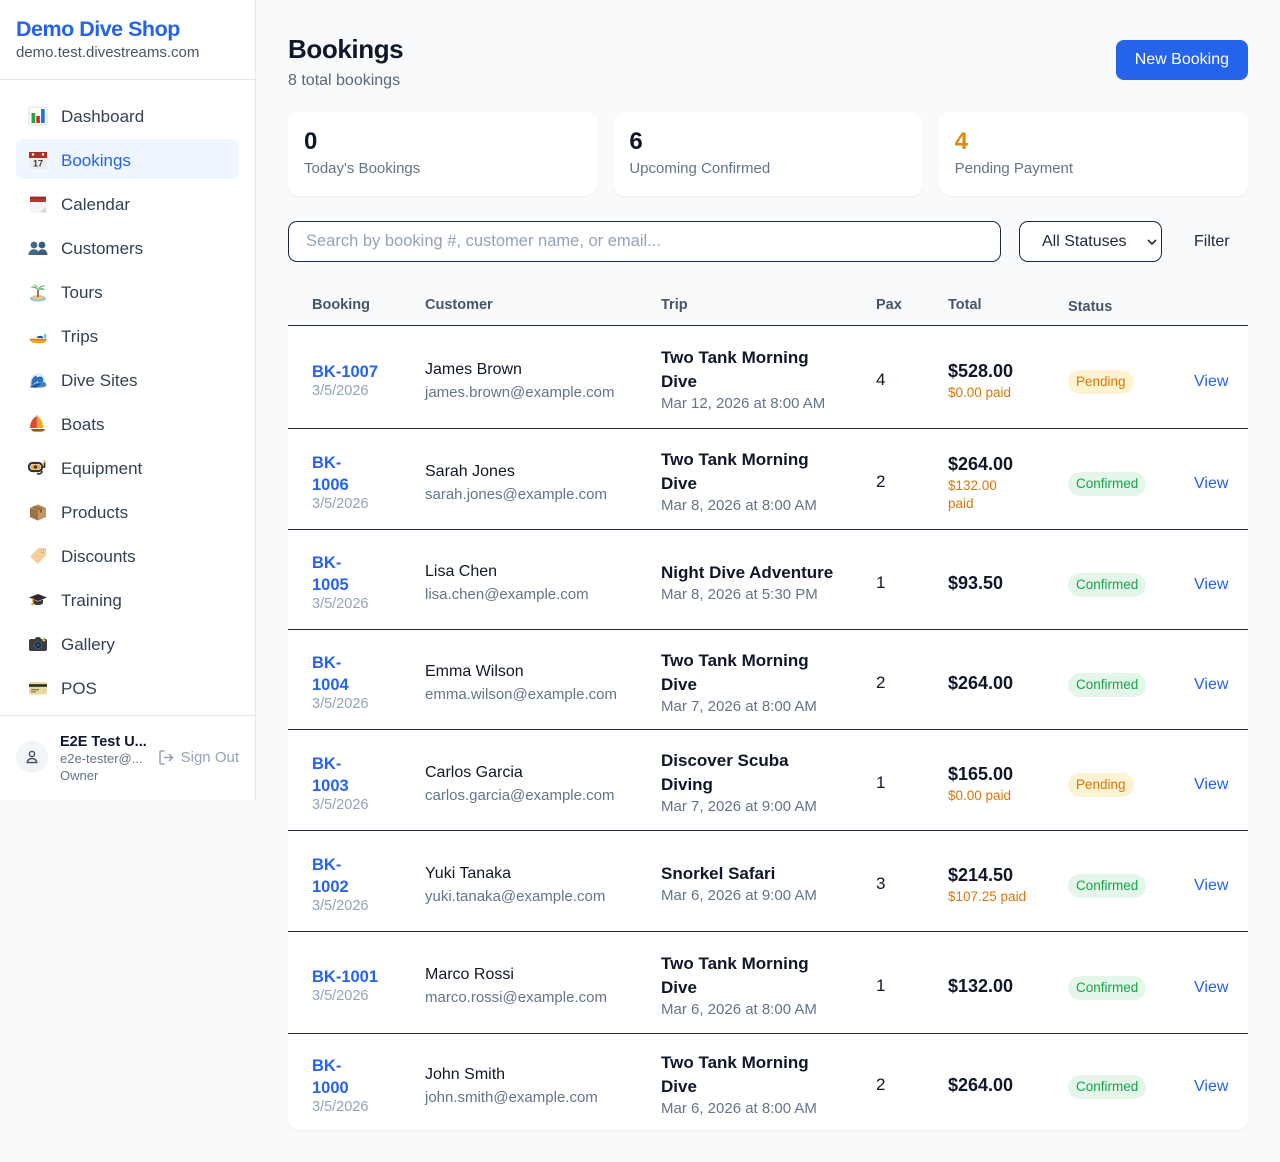 This screenshot has height=1162, width=1280. I want to click on svg-text: 17, so click(38, 163).